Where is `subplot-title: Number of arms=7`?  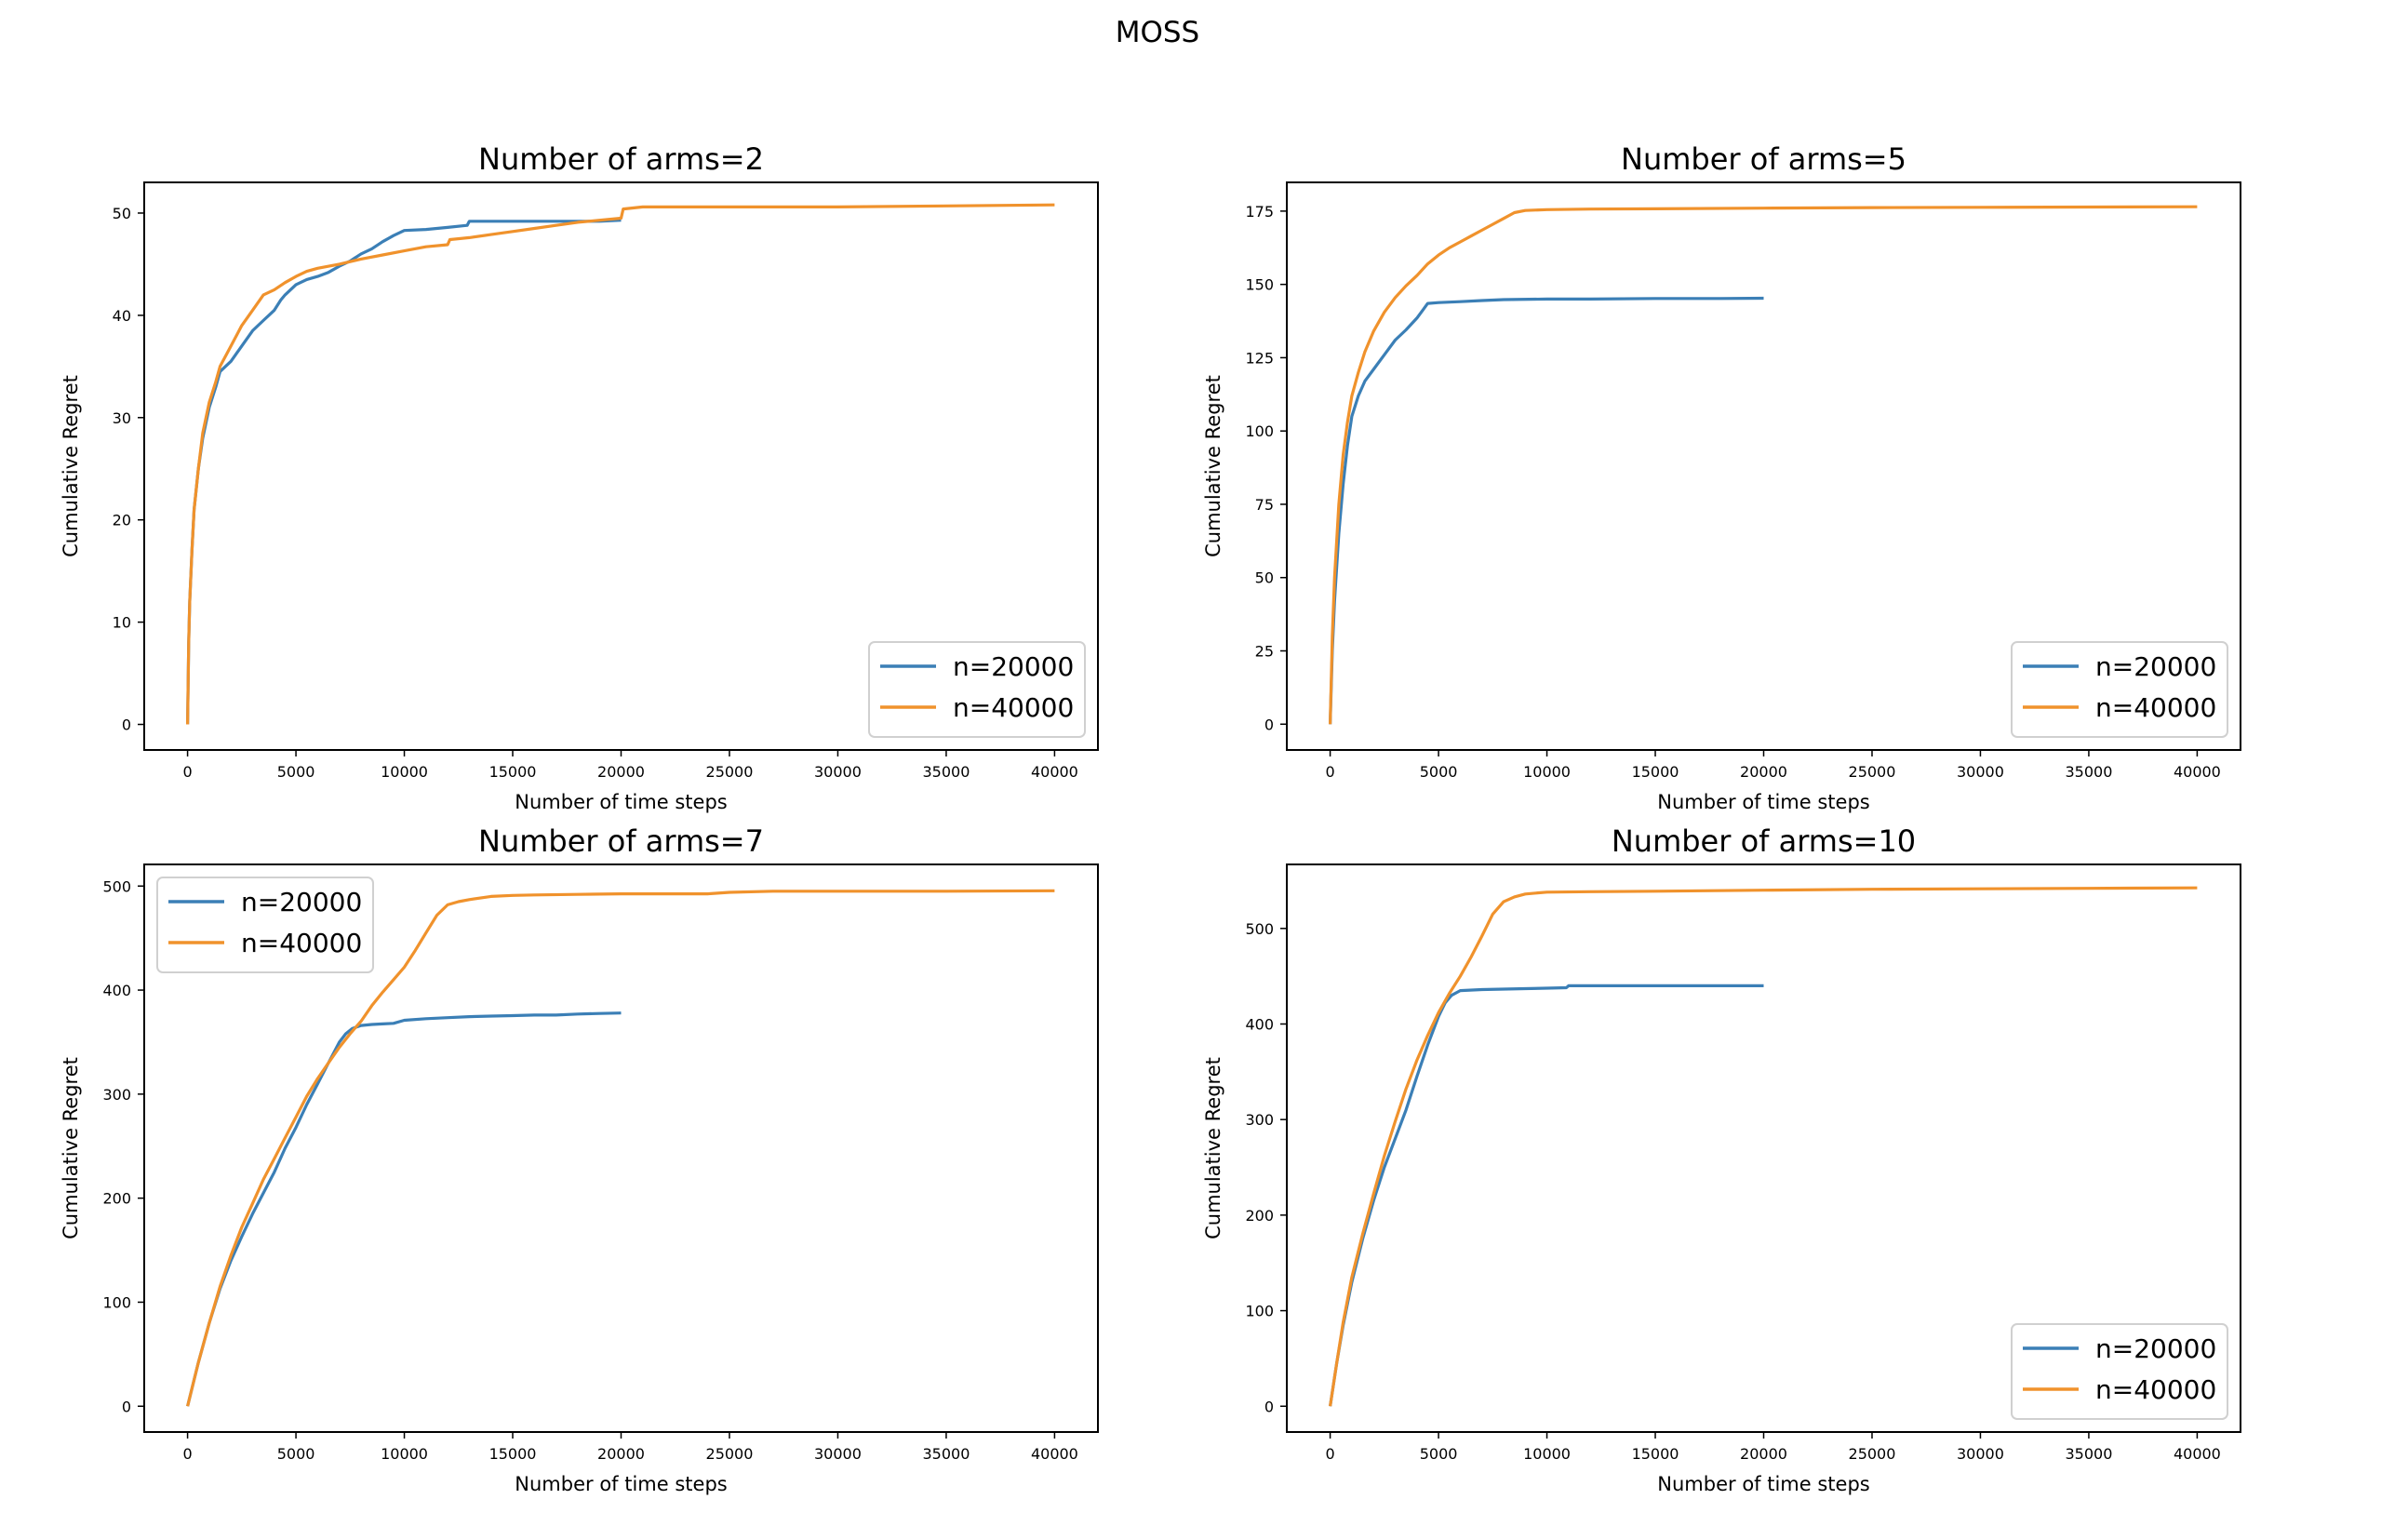
subplot-title: Number of arms=7 is located at coordinates (621, 841).